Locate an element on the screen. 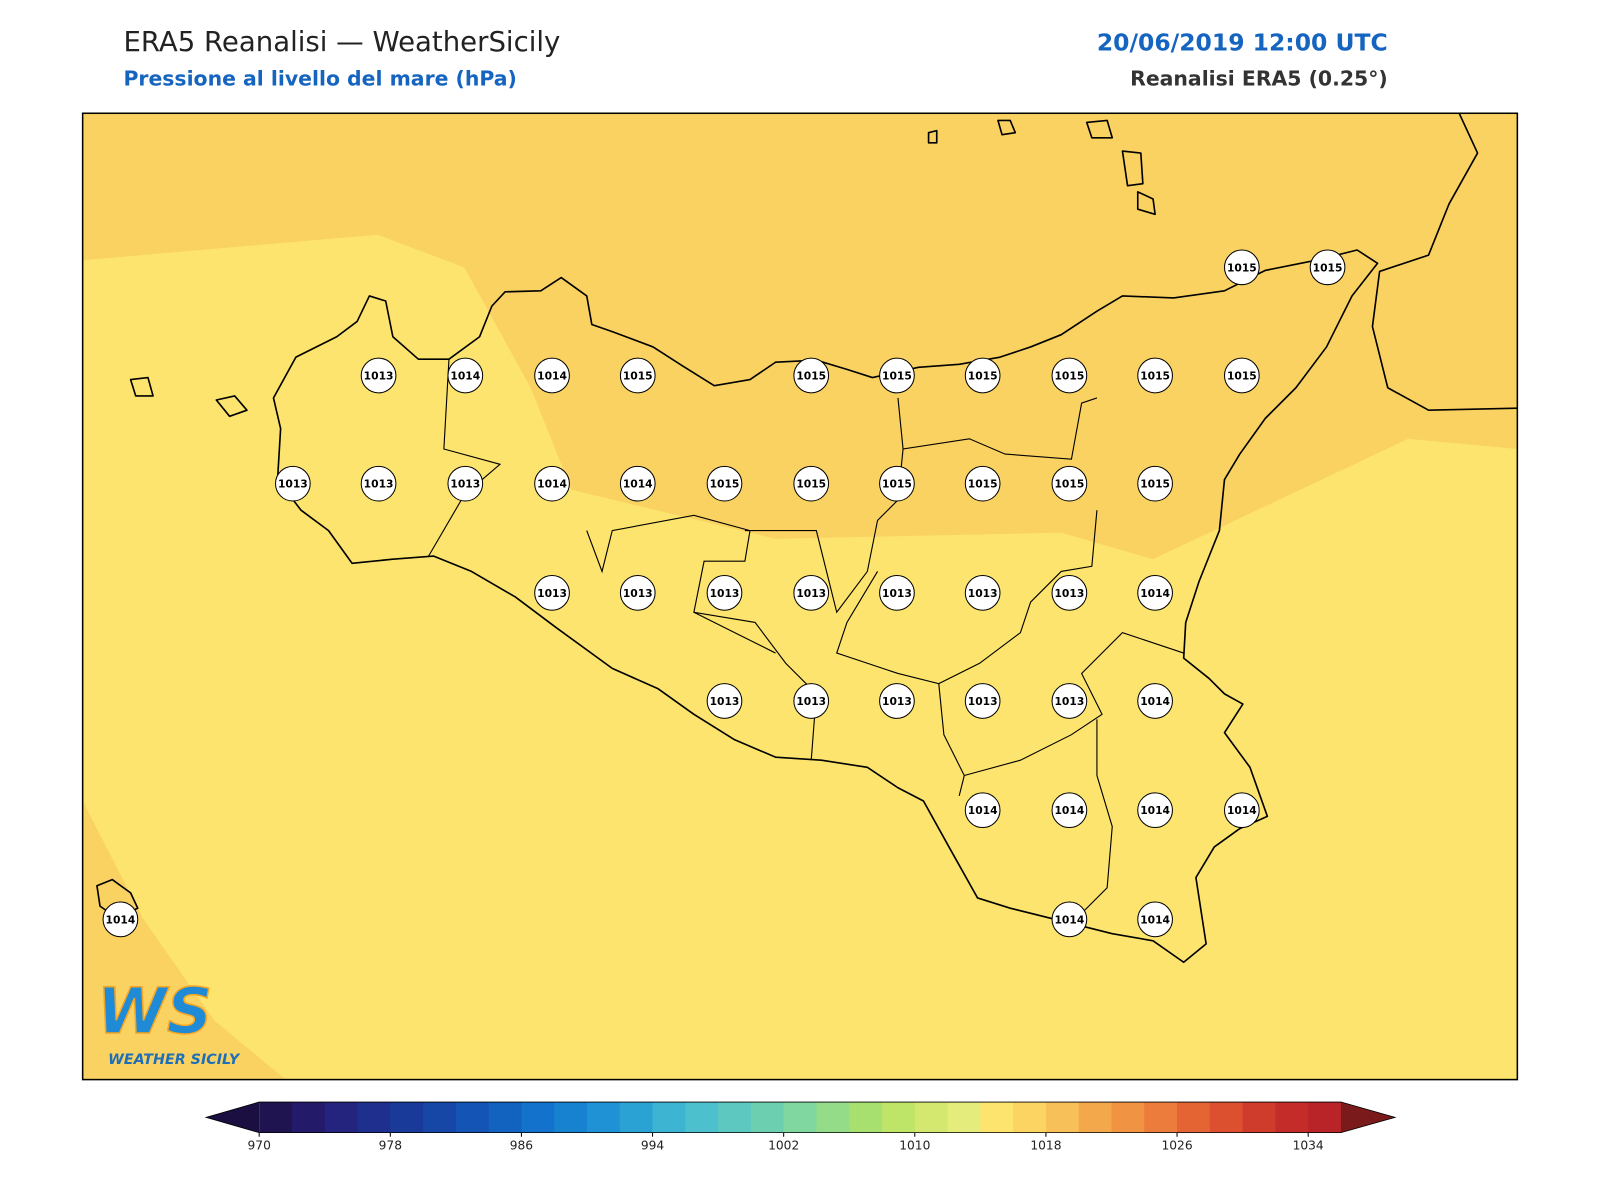 This screenshot has height=1204, width=1600. logo: WS WEATHER SICILY is located at coordinates (168, 1020).